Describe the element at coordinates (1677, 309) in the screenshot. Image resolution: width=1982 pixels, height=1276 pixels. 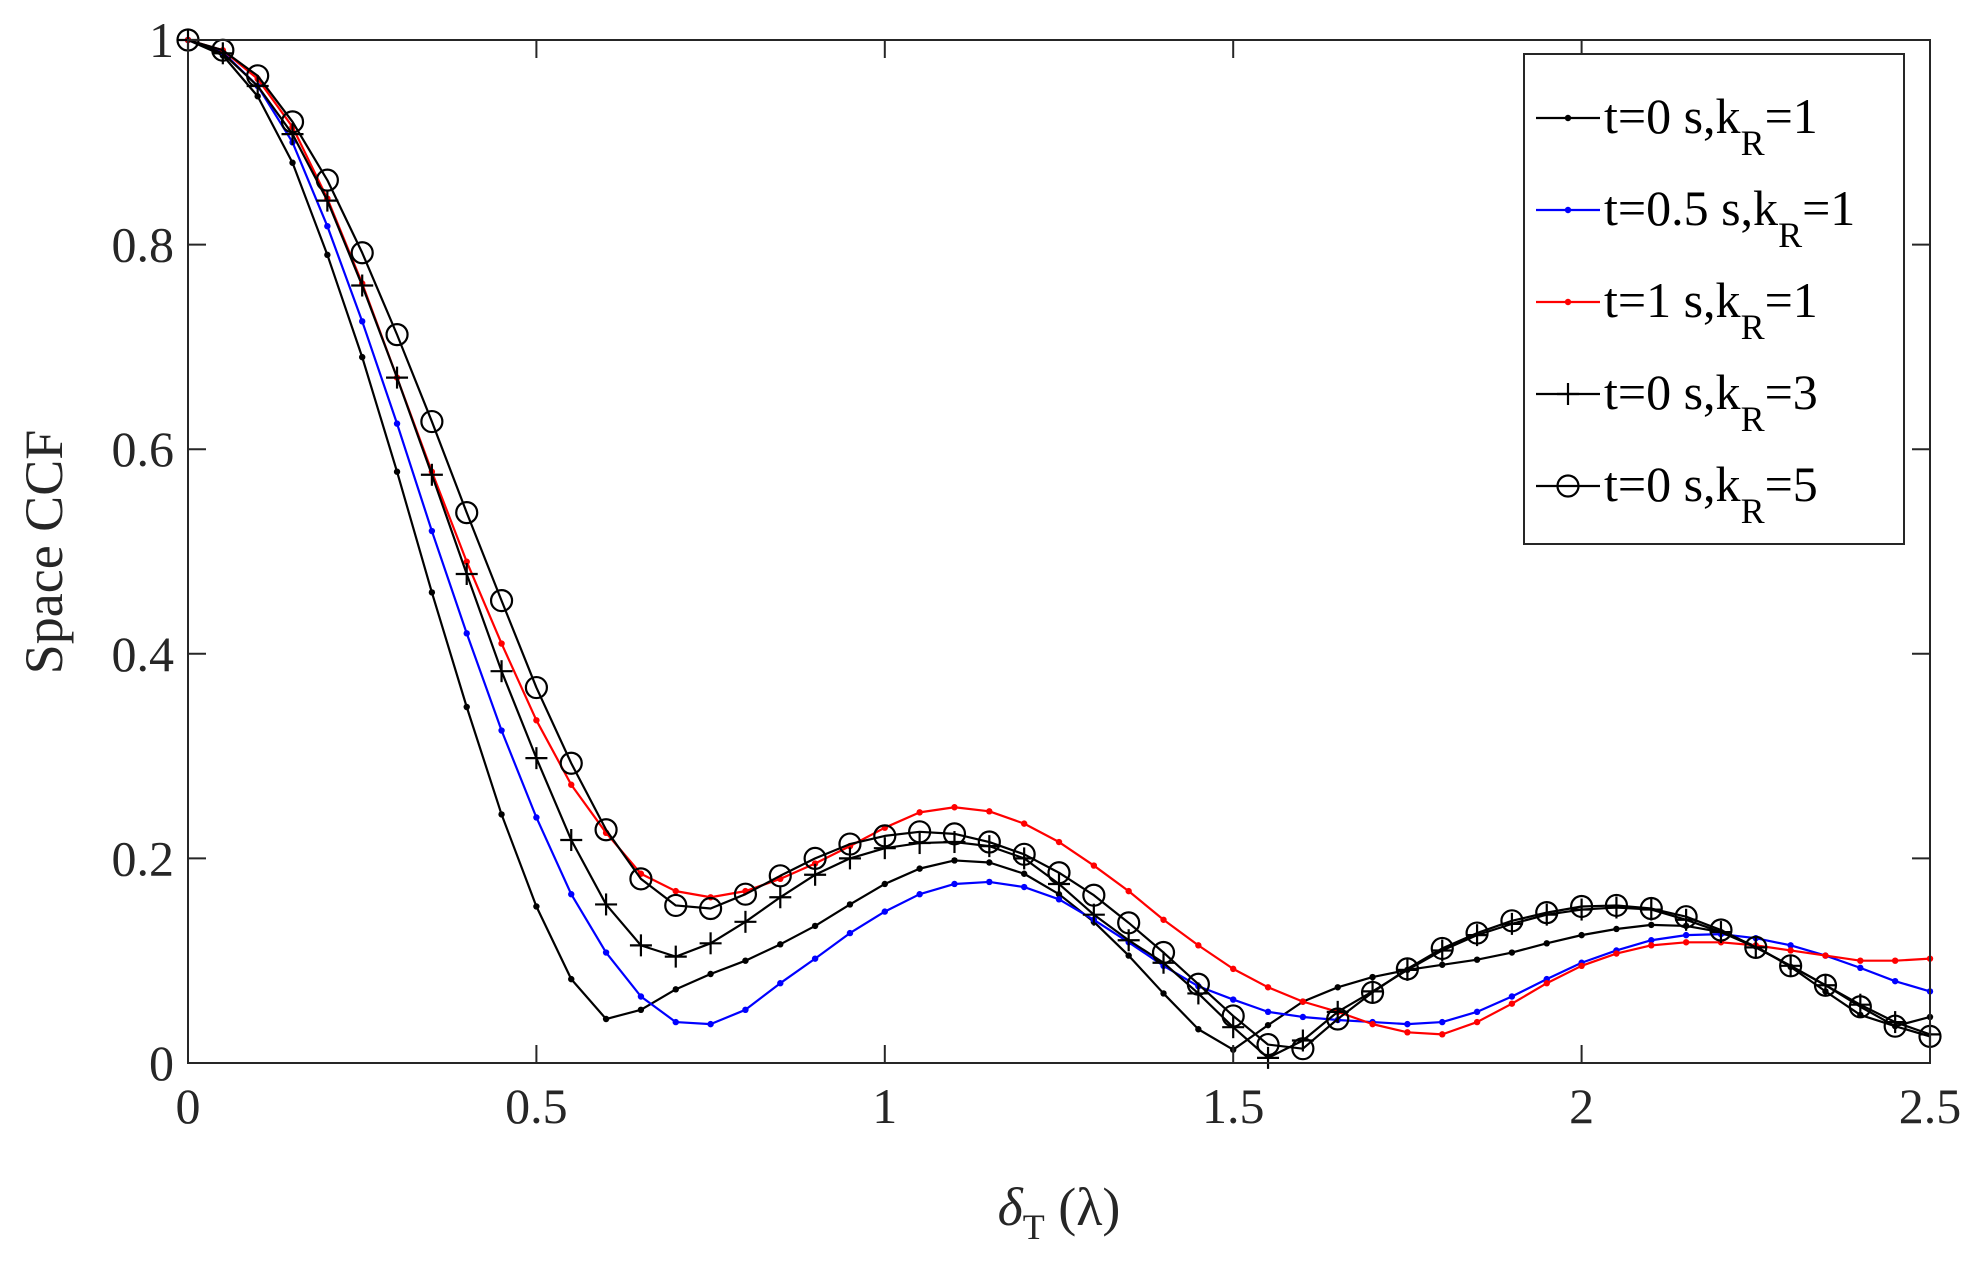
I see `legend-entry: t=1 s,kR=1` at that location.